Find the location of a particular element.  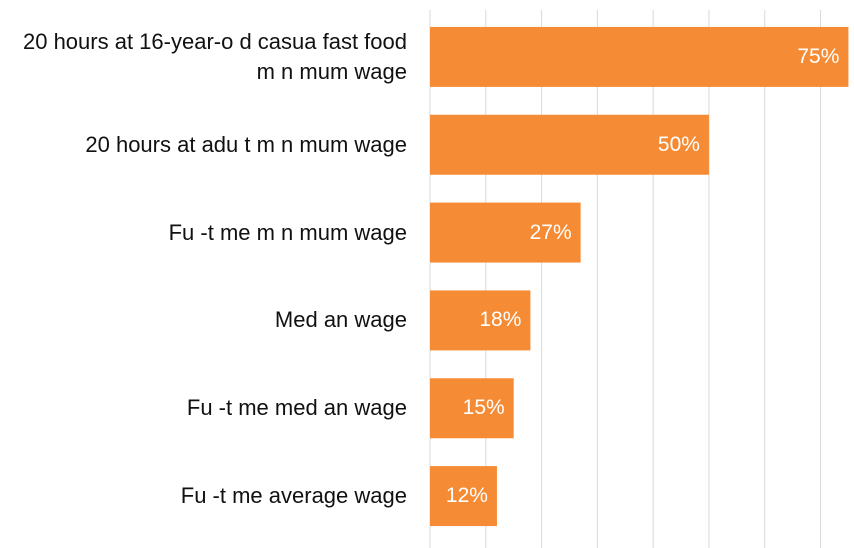

value-label: 18% is located at coordinates (500, 320).